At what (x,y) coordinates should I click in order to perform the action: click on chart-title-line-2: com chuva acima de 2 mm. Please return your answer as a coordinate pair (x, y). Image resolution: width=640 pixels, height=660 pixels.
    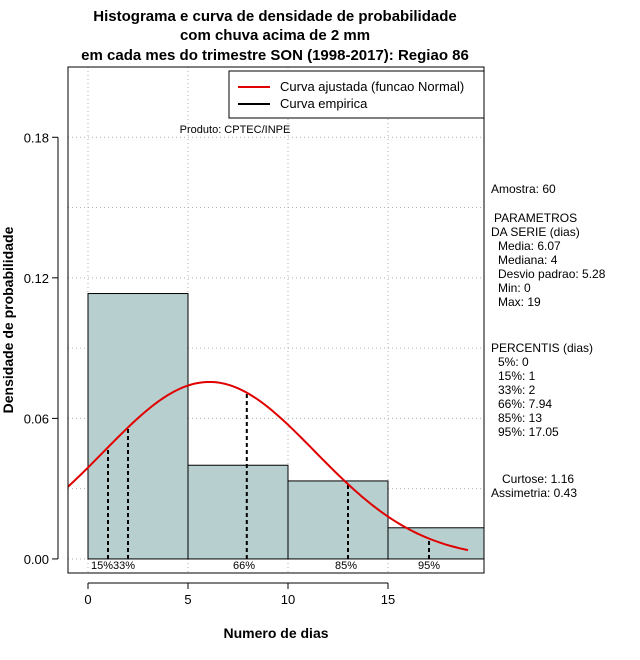
    Looking at the image, I should click on (275, 35).